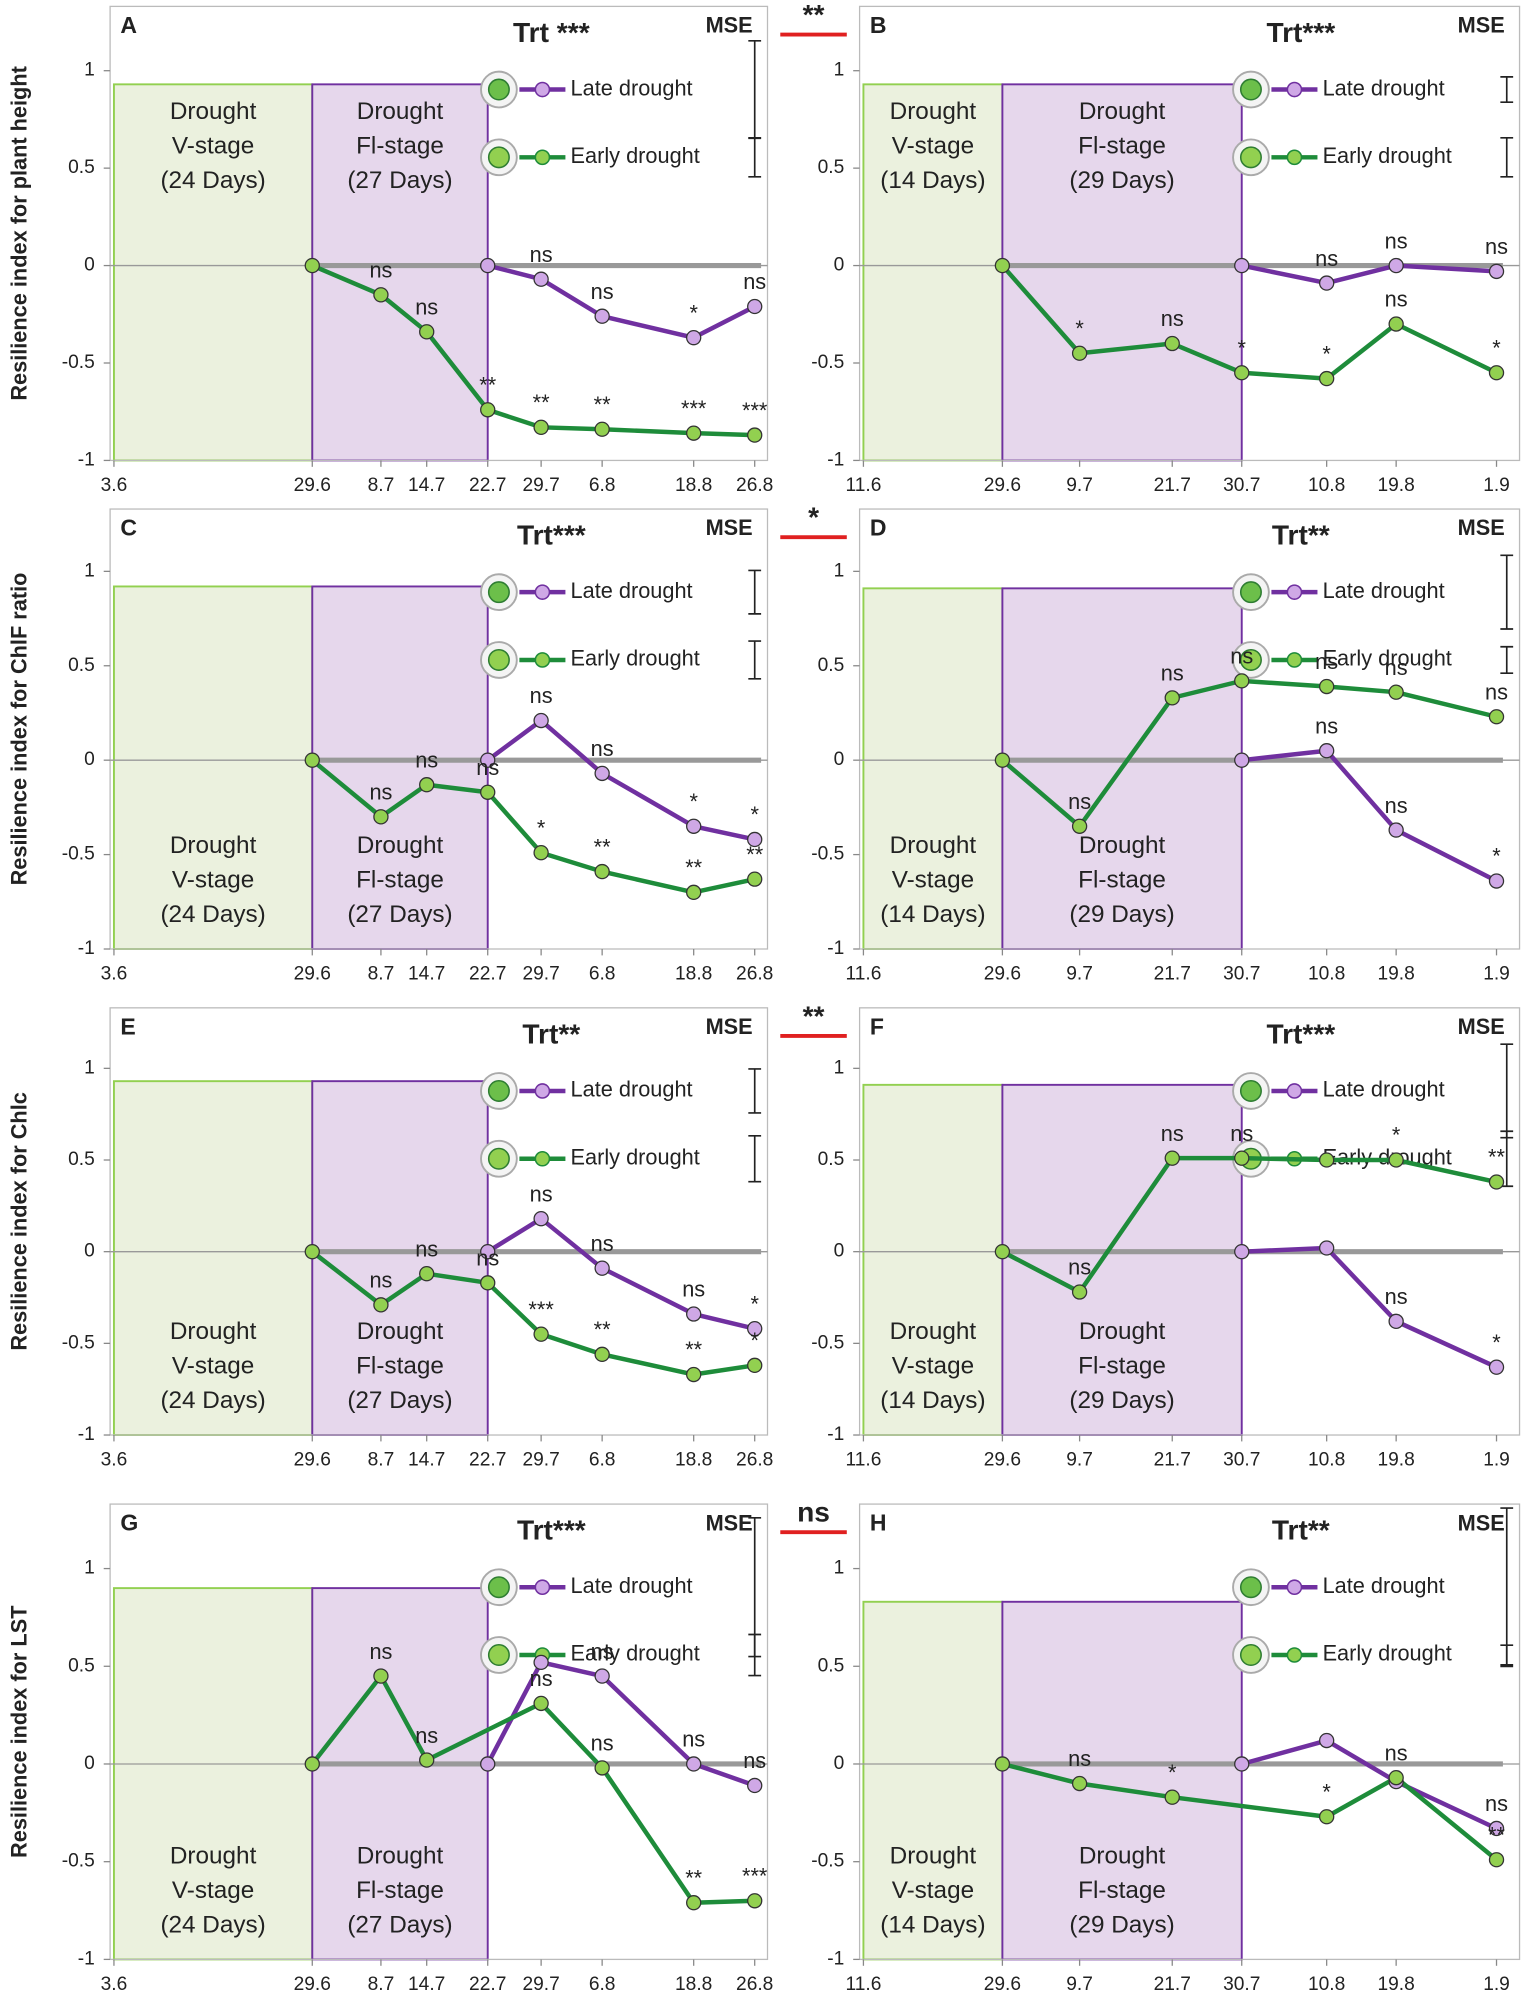  What do you see at coordinates (835, 1958) in the screenshot?
I see `y-tick-label: -1` at bounding box center [835, 1958].